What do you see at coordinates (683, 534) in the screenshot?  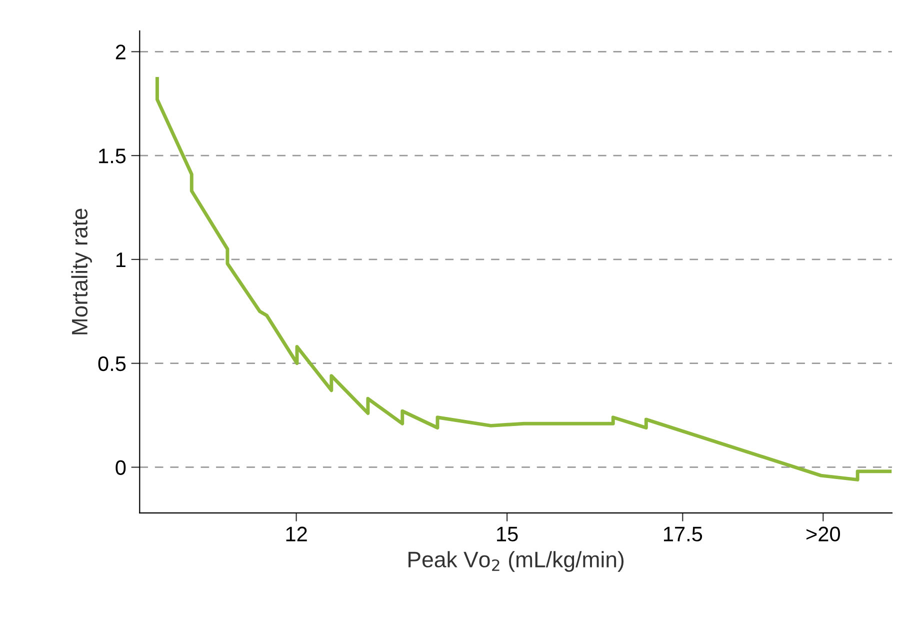 I see `x-tick-label: 17.5` at bounding box center [683, 534].